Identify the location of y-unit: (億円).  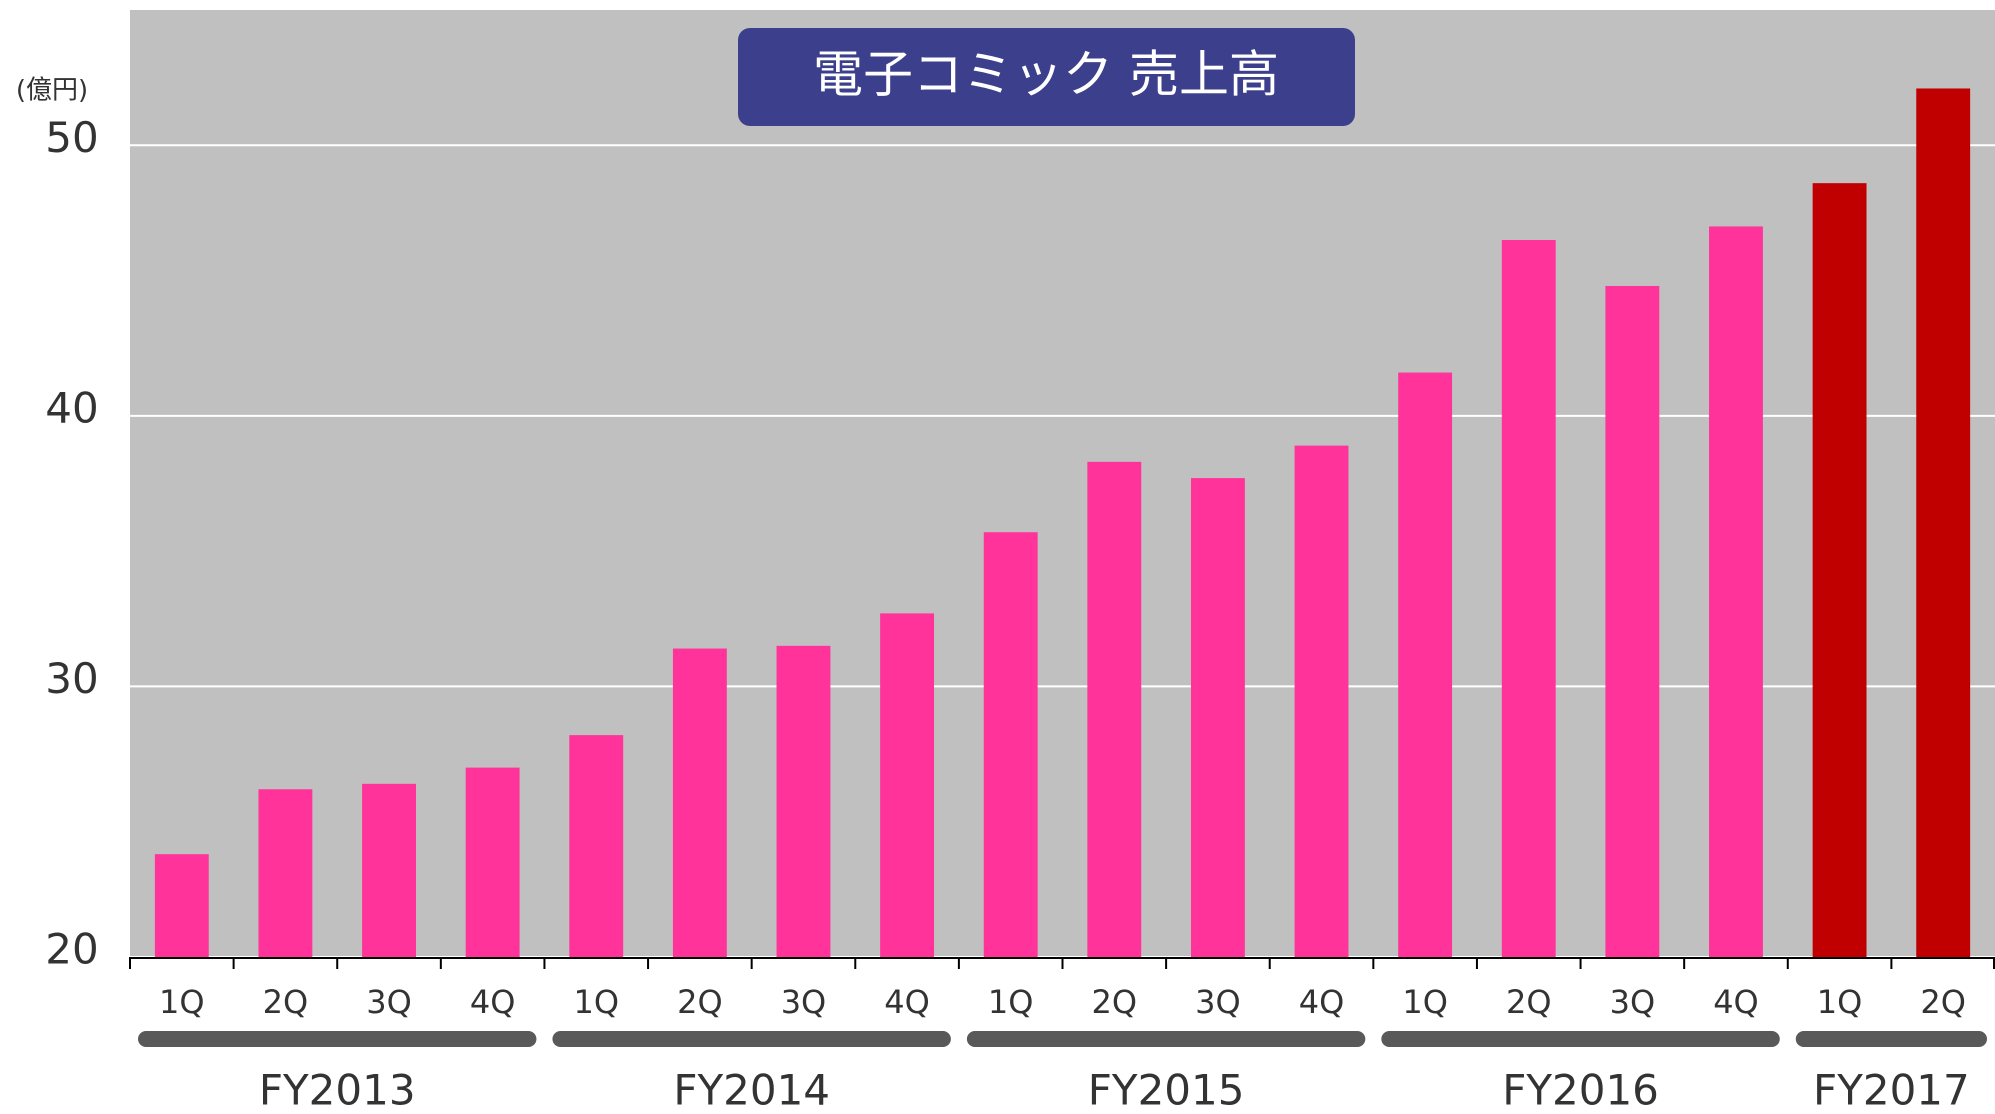
(52, 91).